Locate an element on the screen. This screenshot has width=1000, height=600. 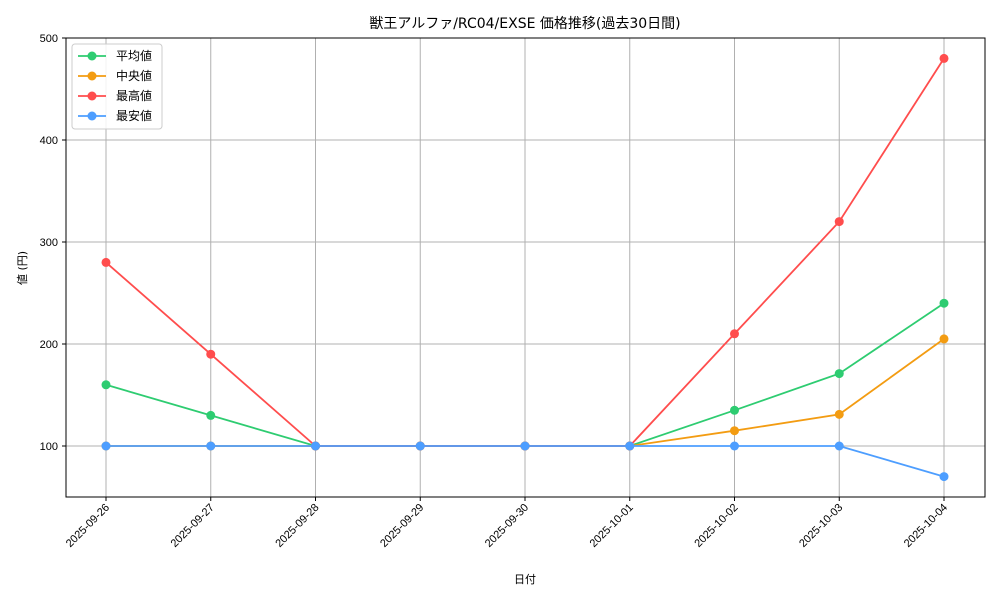
x-tick-label: 2025-10-02 is located at coordinates (716, 526).